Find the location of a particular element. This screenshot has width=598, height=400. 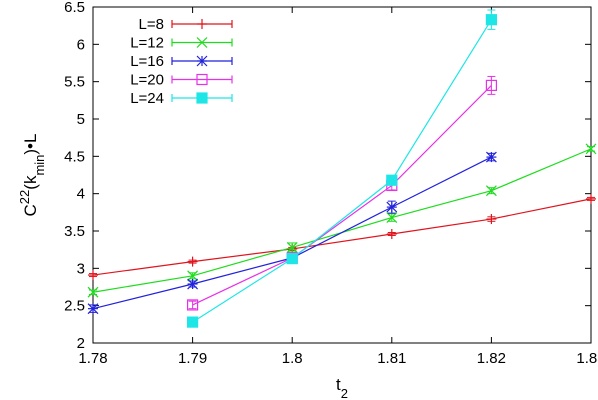

legend-label: L=24 is located at coordinates (147, 98).